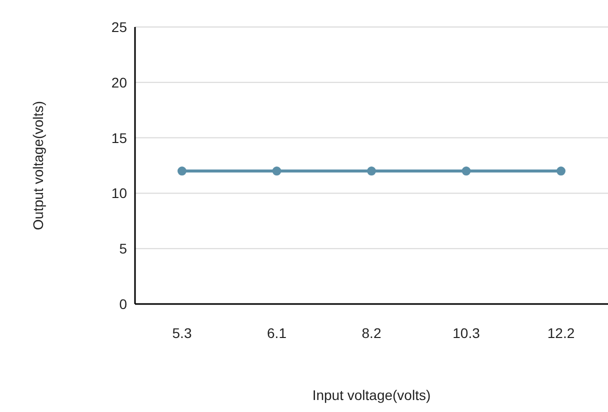 The image size is (608, 412). I want to click on x-tick-label: 6.1, so click(277, 332).